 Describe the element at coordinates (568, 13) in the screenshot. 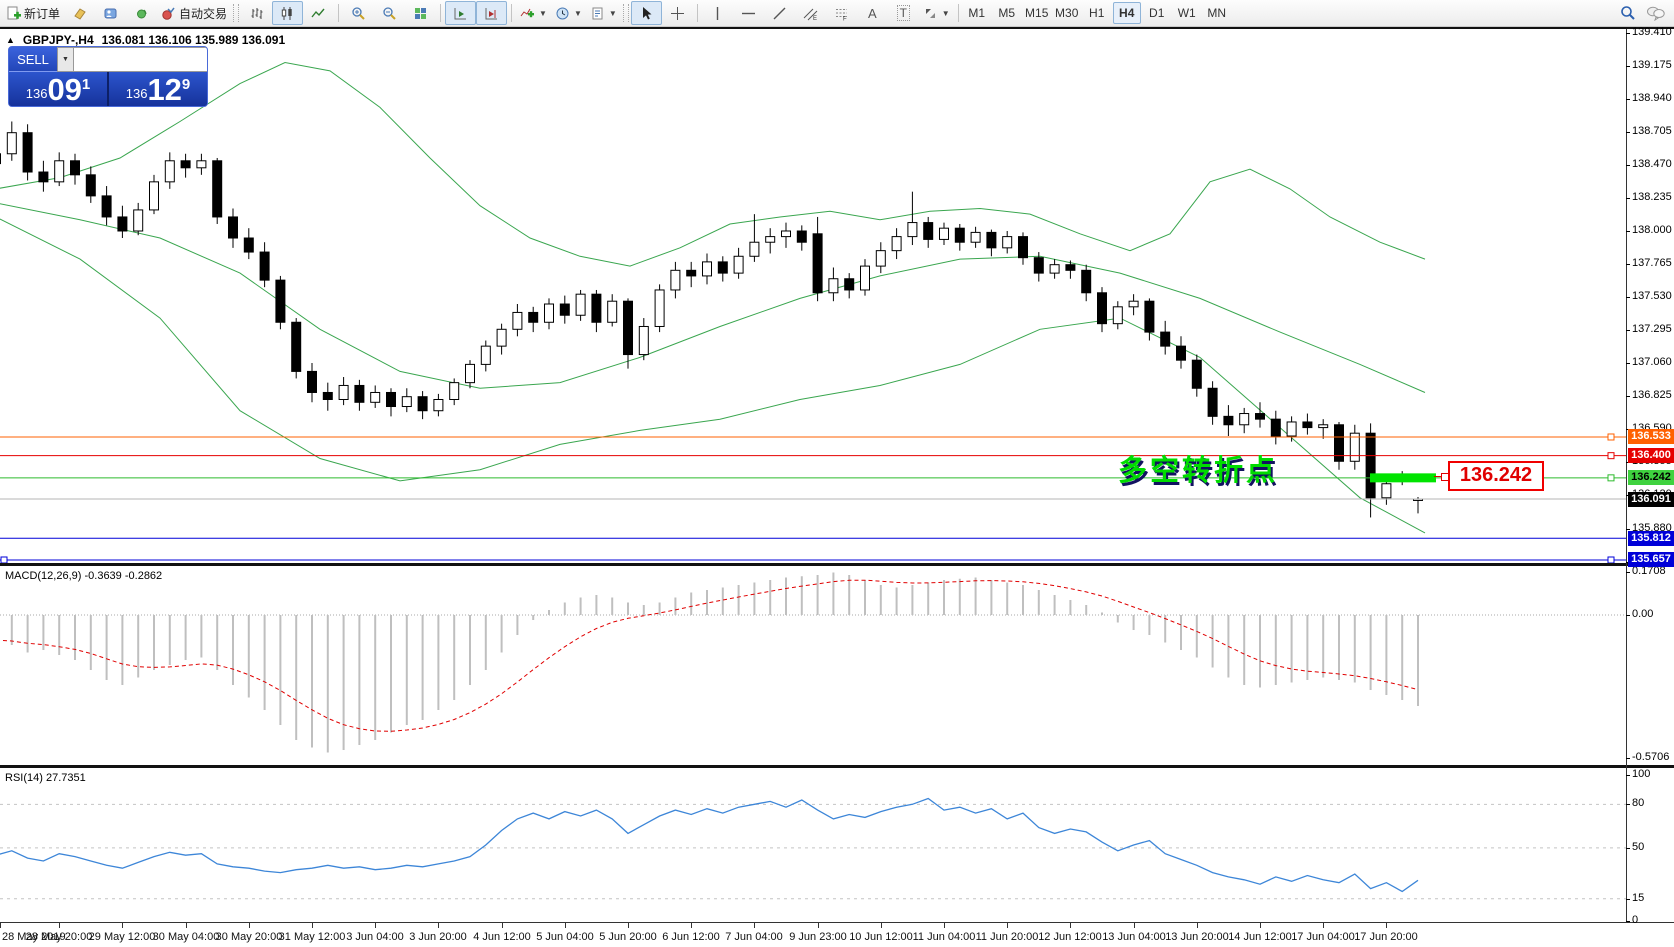

I see `periods-button: ▼` at that location.